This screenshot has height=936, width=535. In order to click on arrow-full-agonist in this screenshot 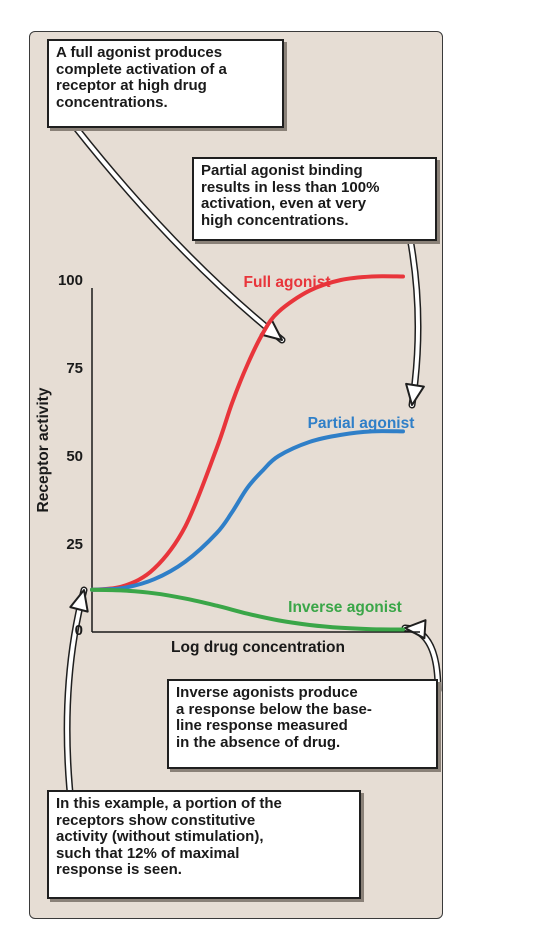, I will do `click(172, 225)`.